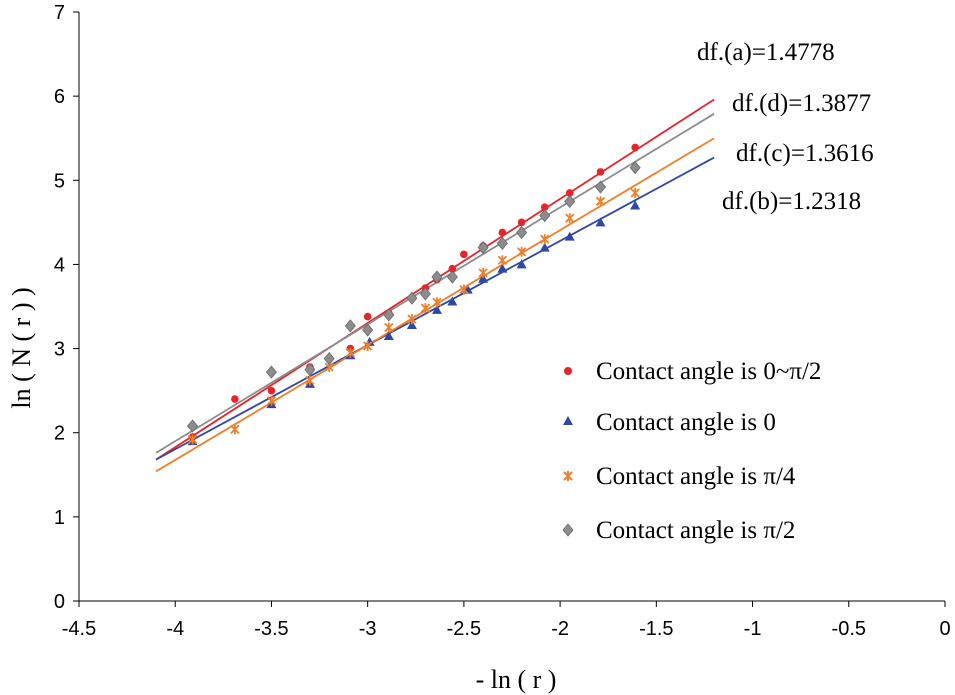 This screenshot has height=695, width=955. Describe the element at coordinates (175, 629) in the screenshot. I see `x-tick-label: -4` at that location.